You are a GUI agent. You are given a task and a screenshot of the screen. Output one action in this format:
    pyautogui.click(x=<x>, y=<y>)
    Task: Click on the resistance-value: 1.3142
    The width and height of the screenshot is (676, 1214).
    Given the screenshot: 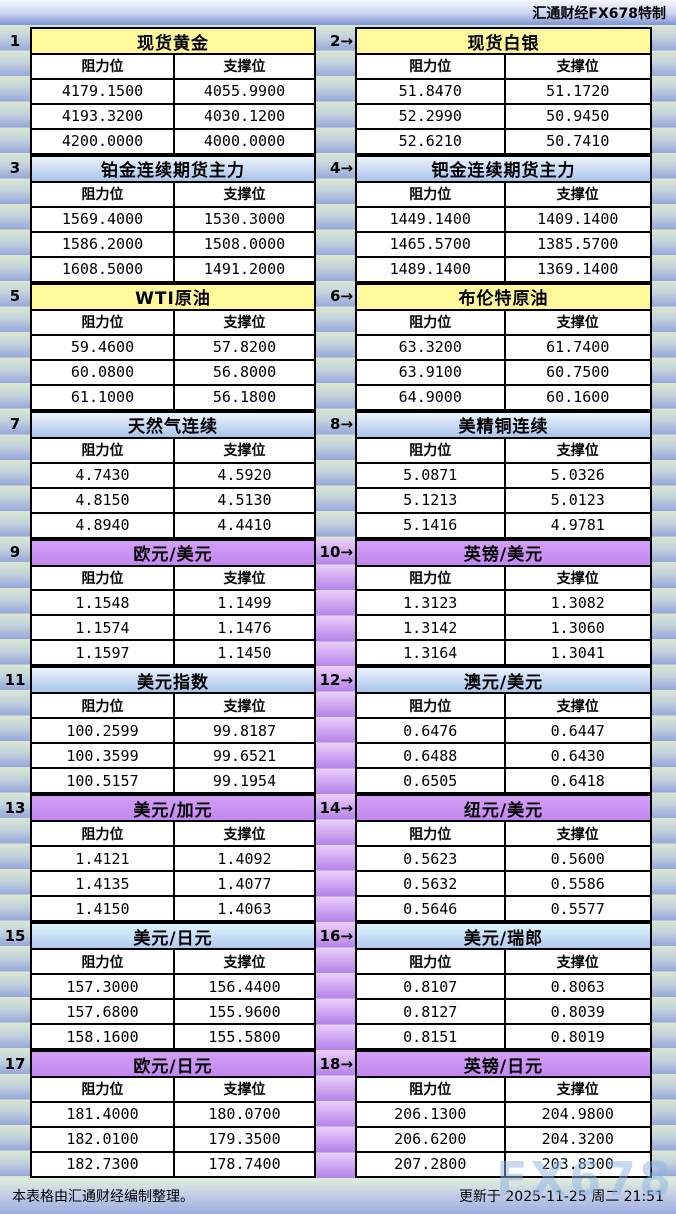 What is the action you would take?
    pyautogui.click(x=430, y=627)
    